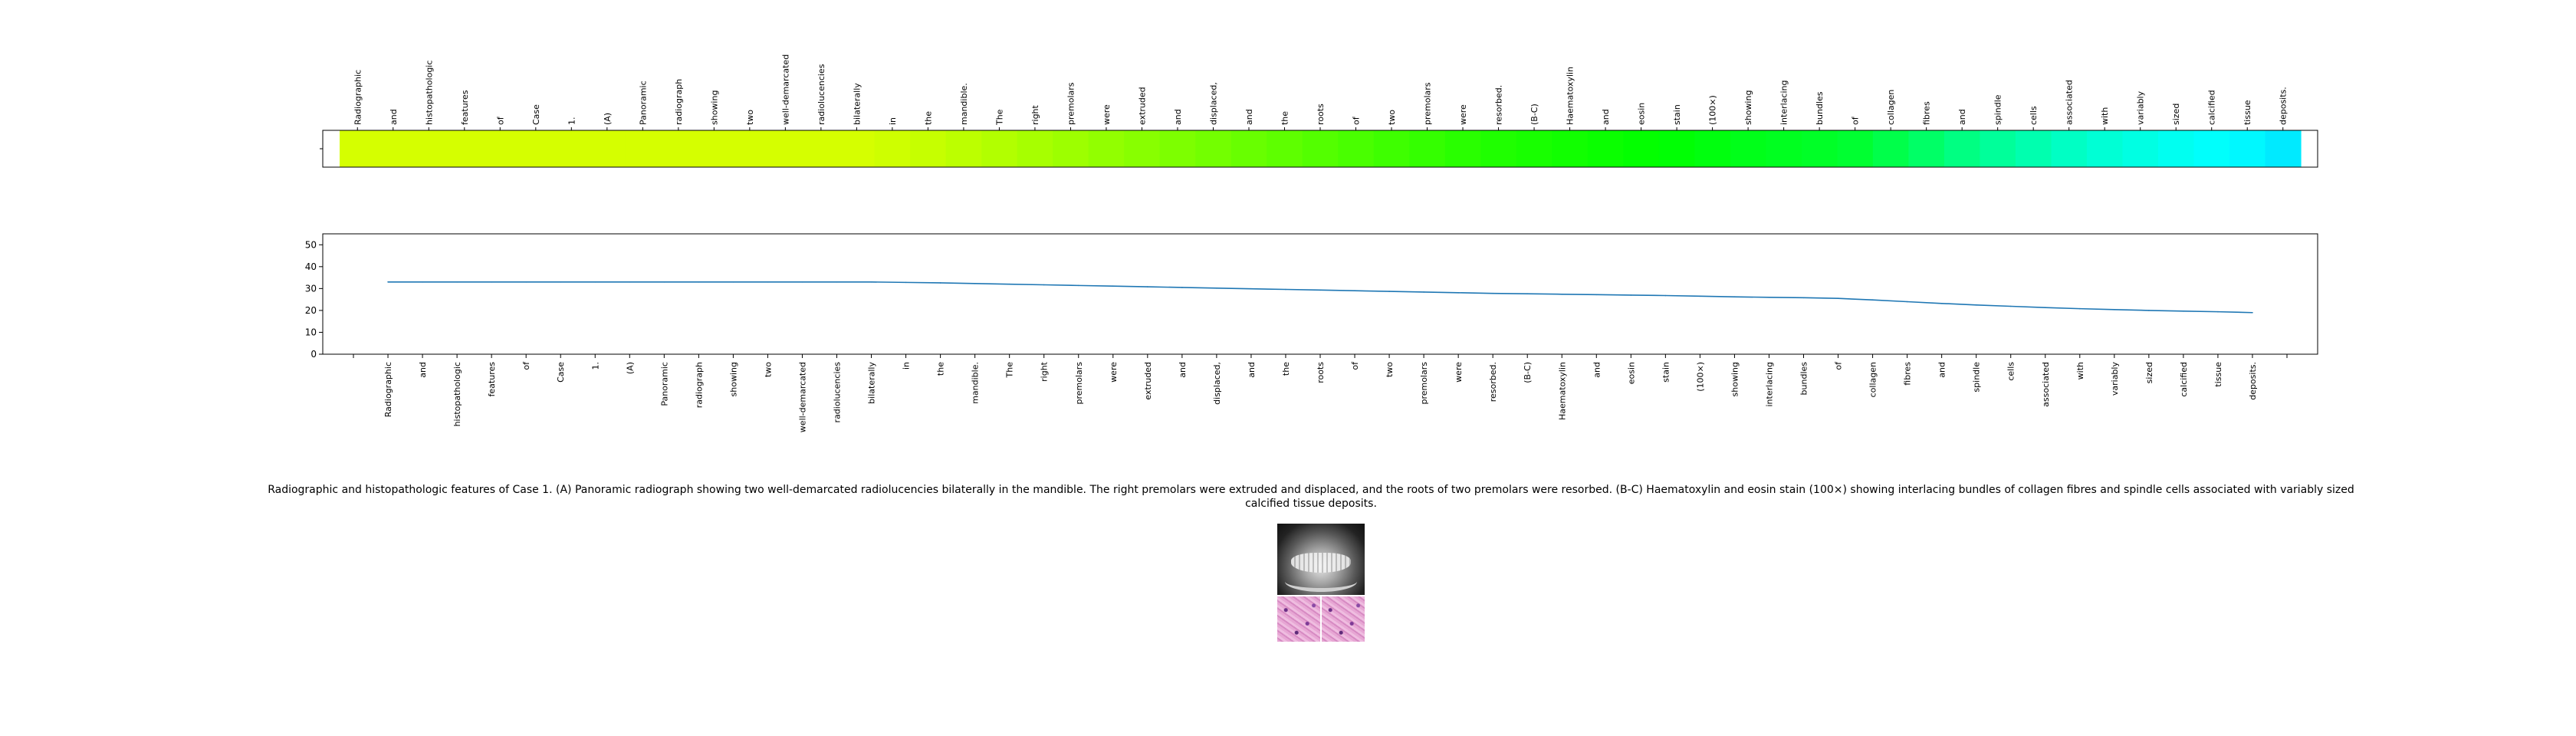  What do you see at coordinates (1998, 110) in the screenshot?
I see `heatmap-token-label: spindle` at bounding box center [1998, 110].